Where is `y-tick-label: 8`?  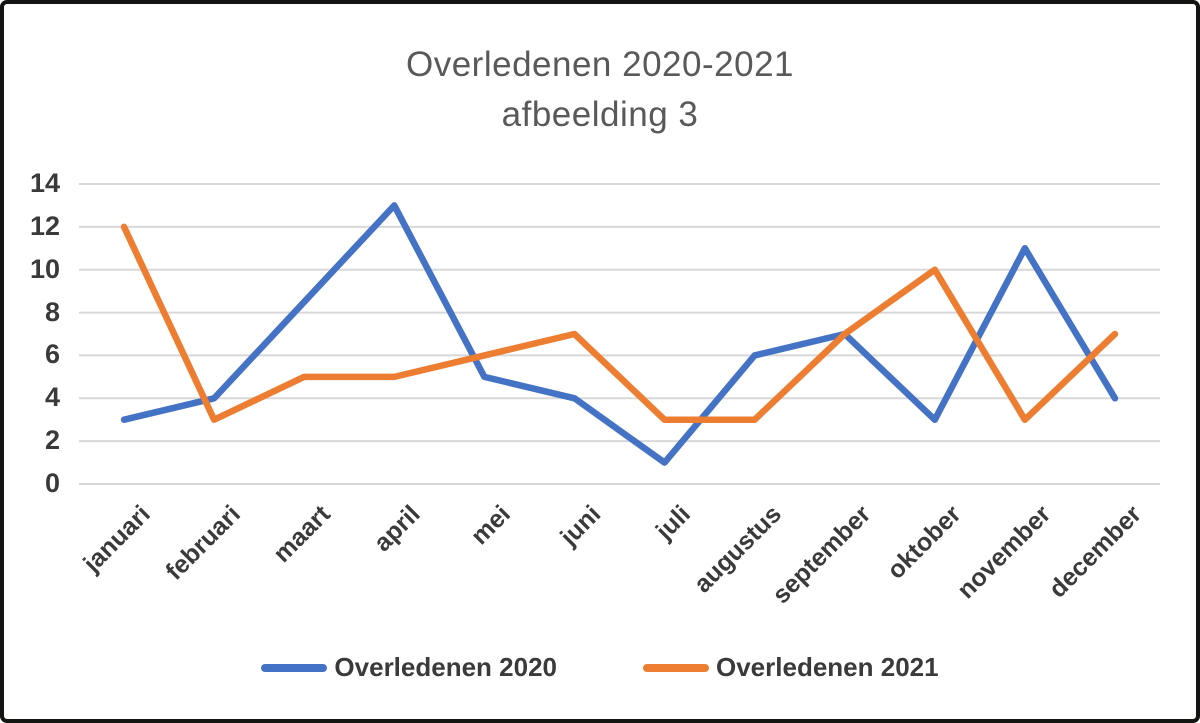
y-tick-label: 8 is located at coordinates (52, 311).